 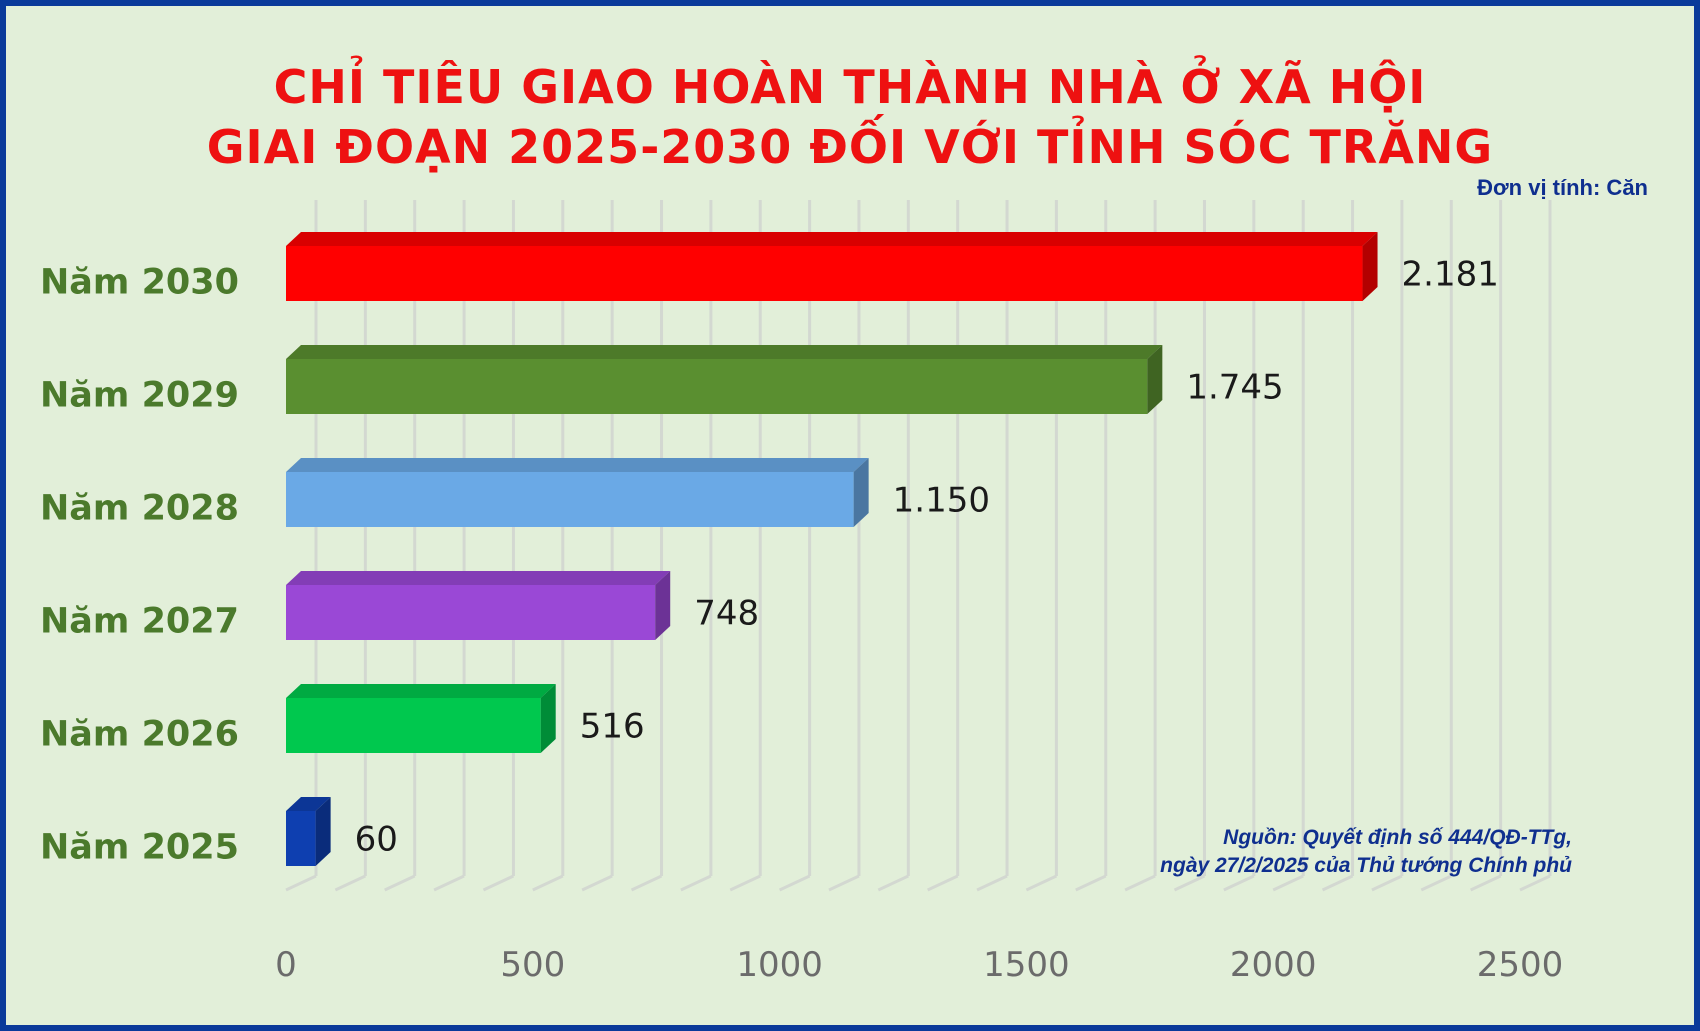 What do you see at coordinates (1234, 388) in the screenshot?
I see `bar-value-label: 1.745` at bounding box center [1234, 388].